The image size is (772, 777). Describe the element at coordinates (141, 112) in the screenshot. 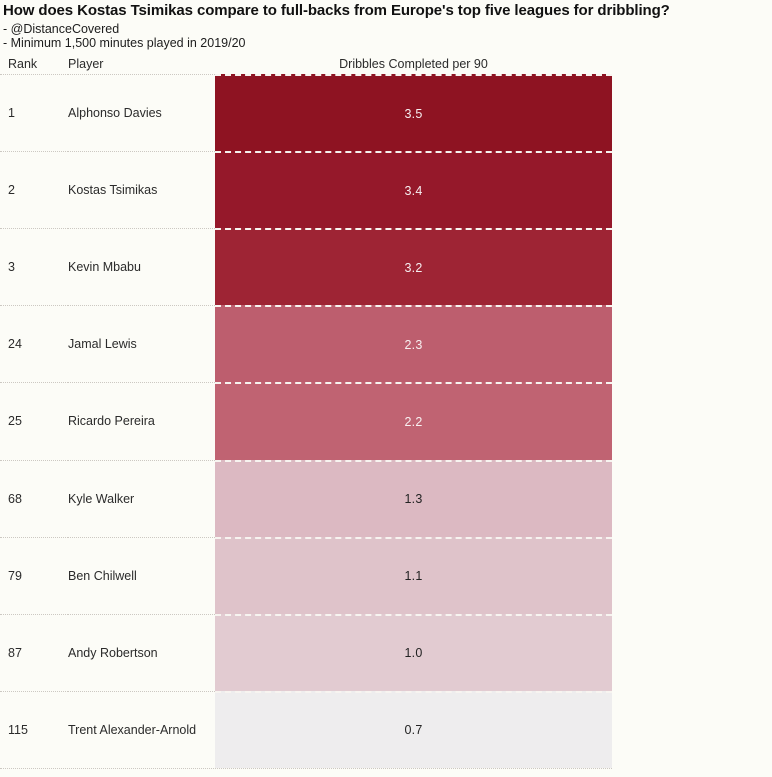

I see `player-name-cell: Alphonso Davies` at that location.